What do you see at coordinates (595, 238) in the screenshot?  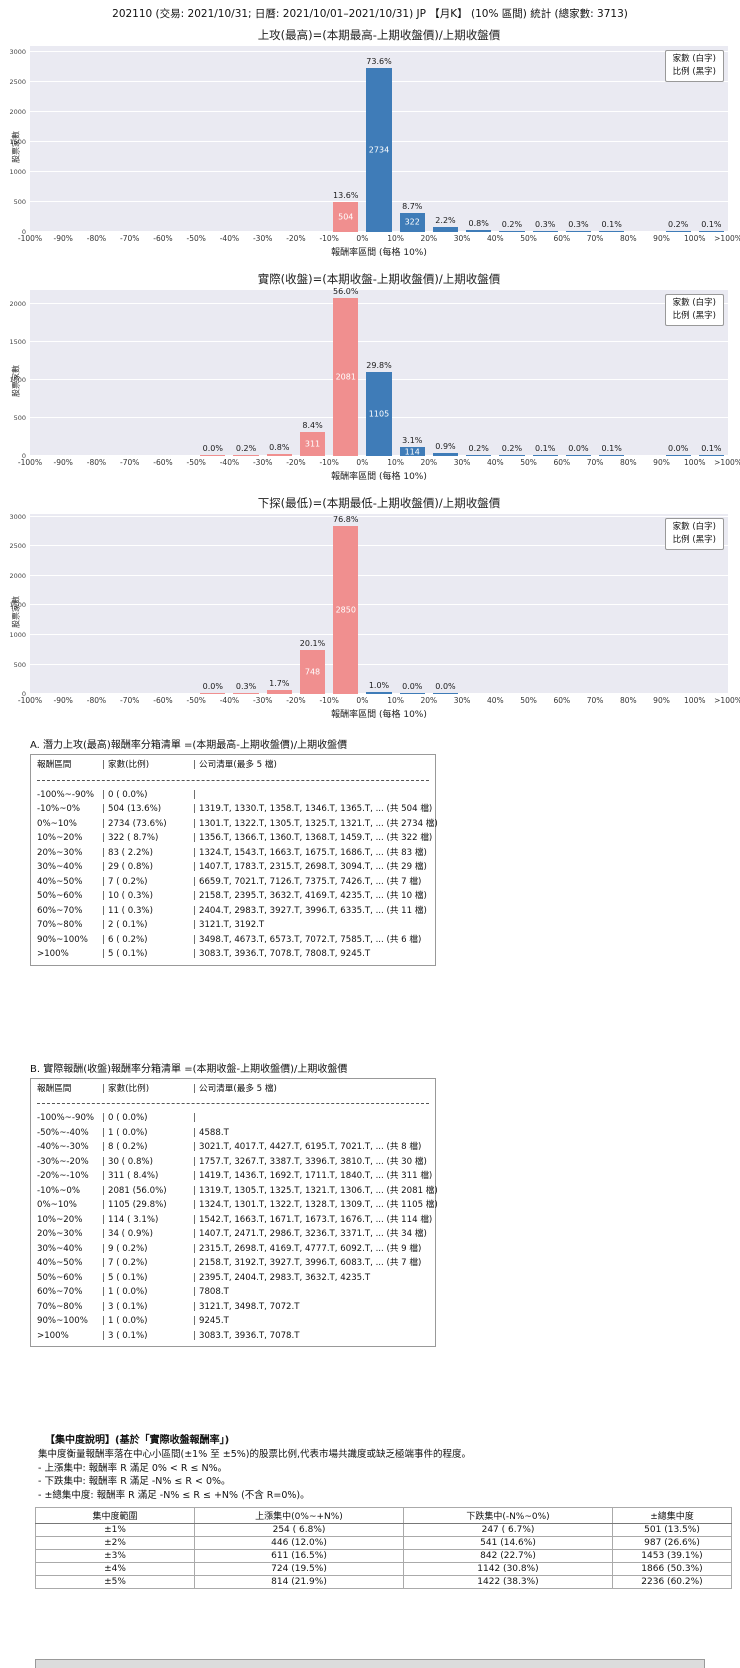 I see `x-tick-label: 70%` at bounding box center [595, 238].